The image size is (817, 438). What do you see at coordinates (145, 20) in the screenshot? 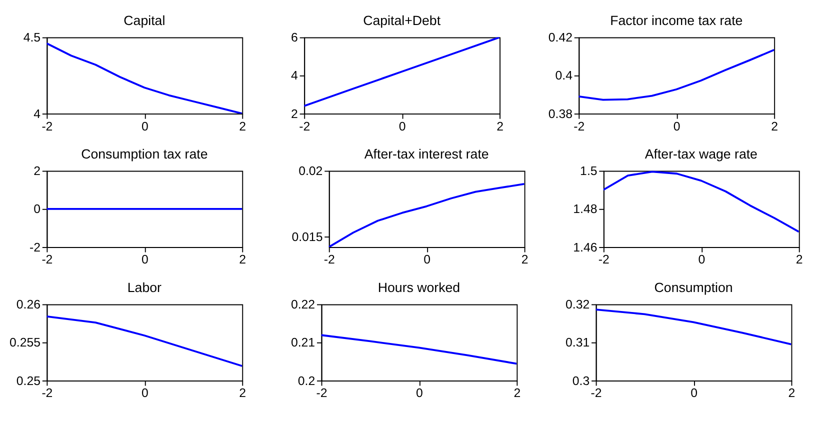
I see `chart-title: Capital` at bounding box center [145, 20].